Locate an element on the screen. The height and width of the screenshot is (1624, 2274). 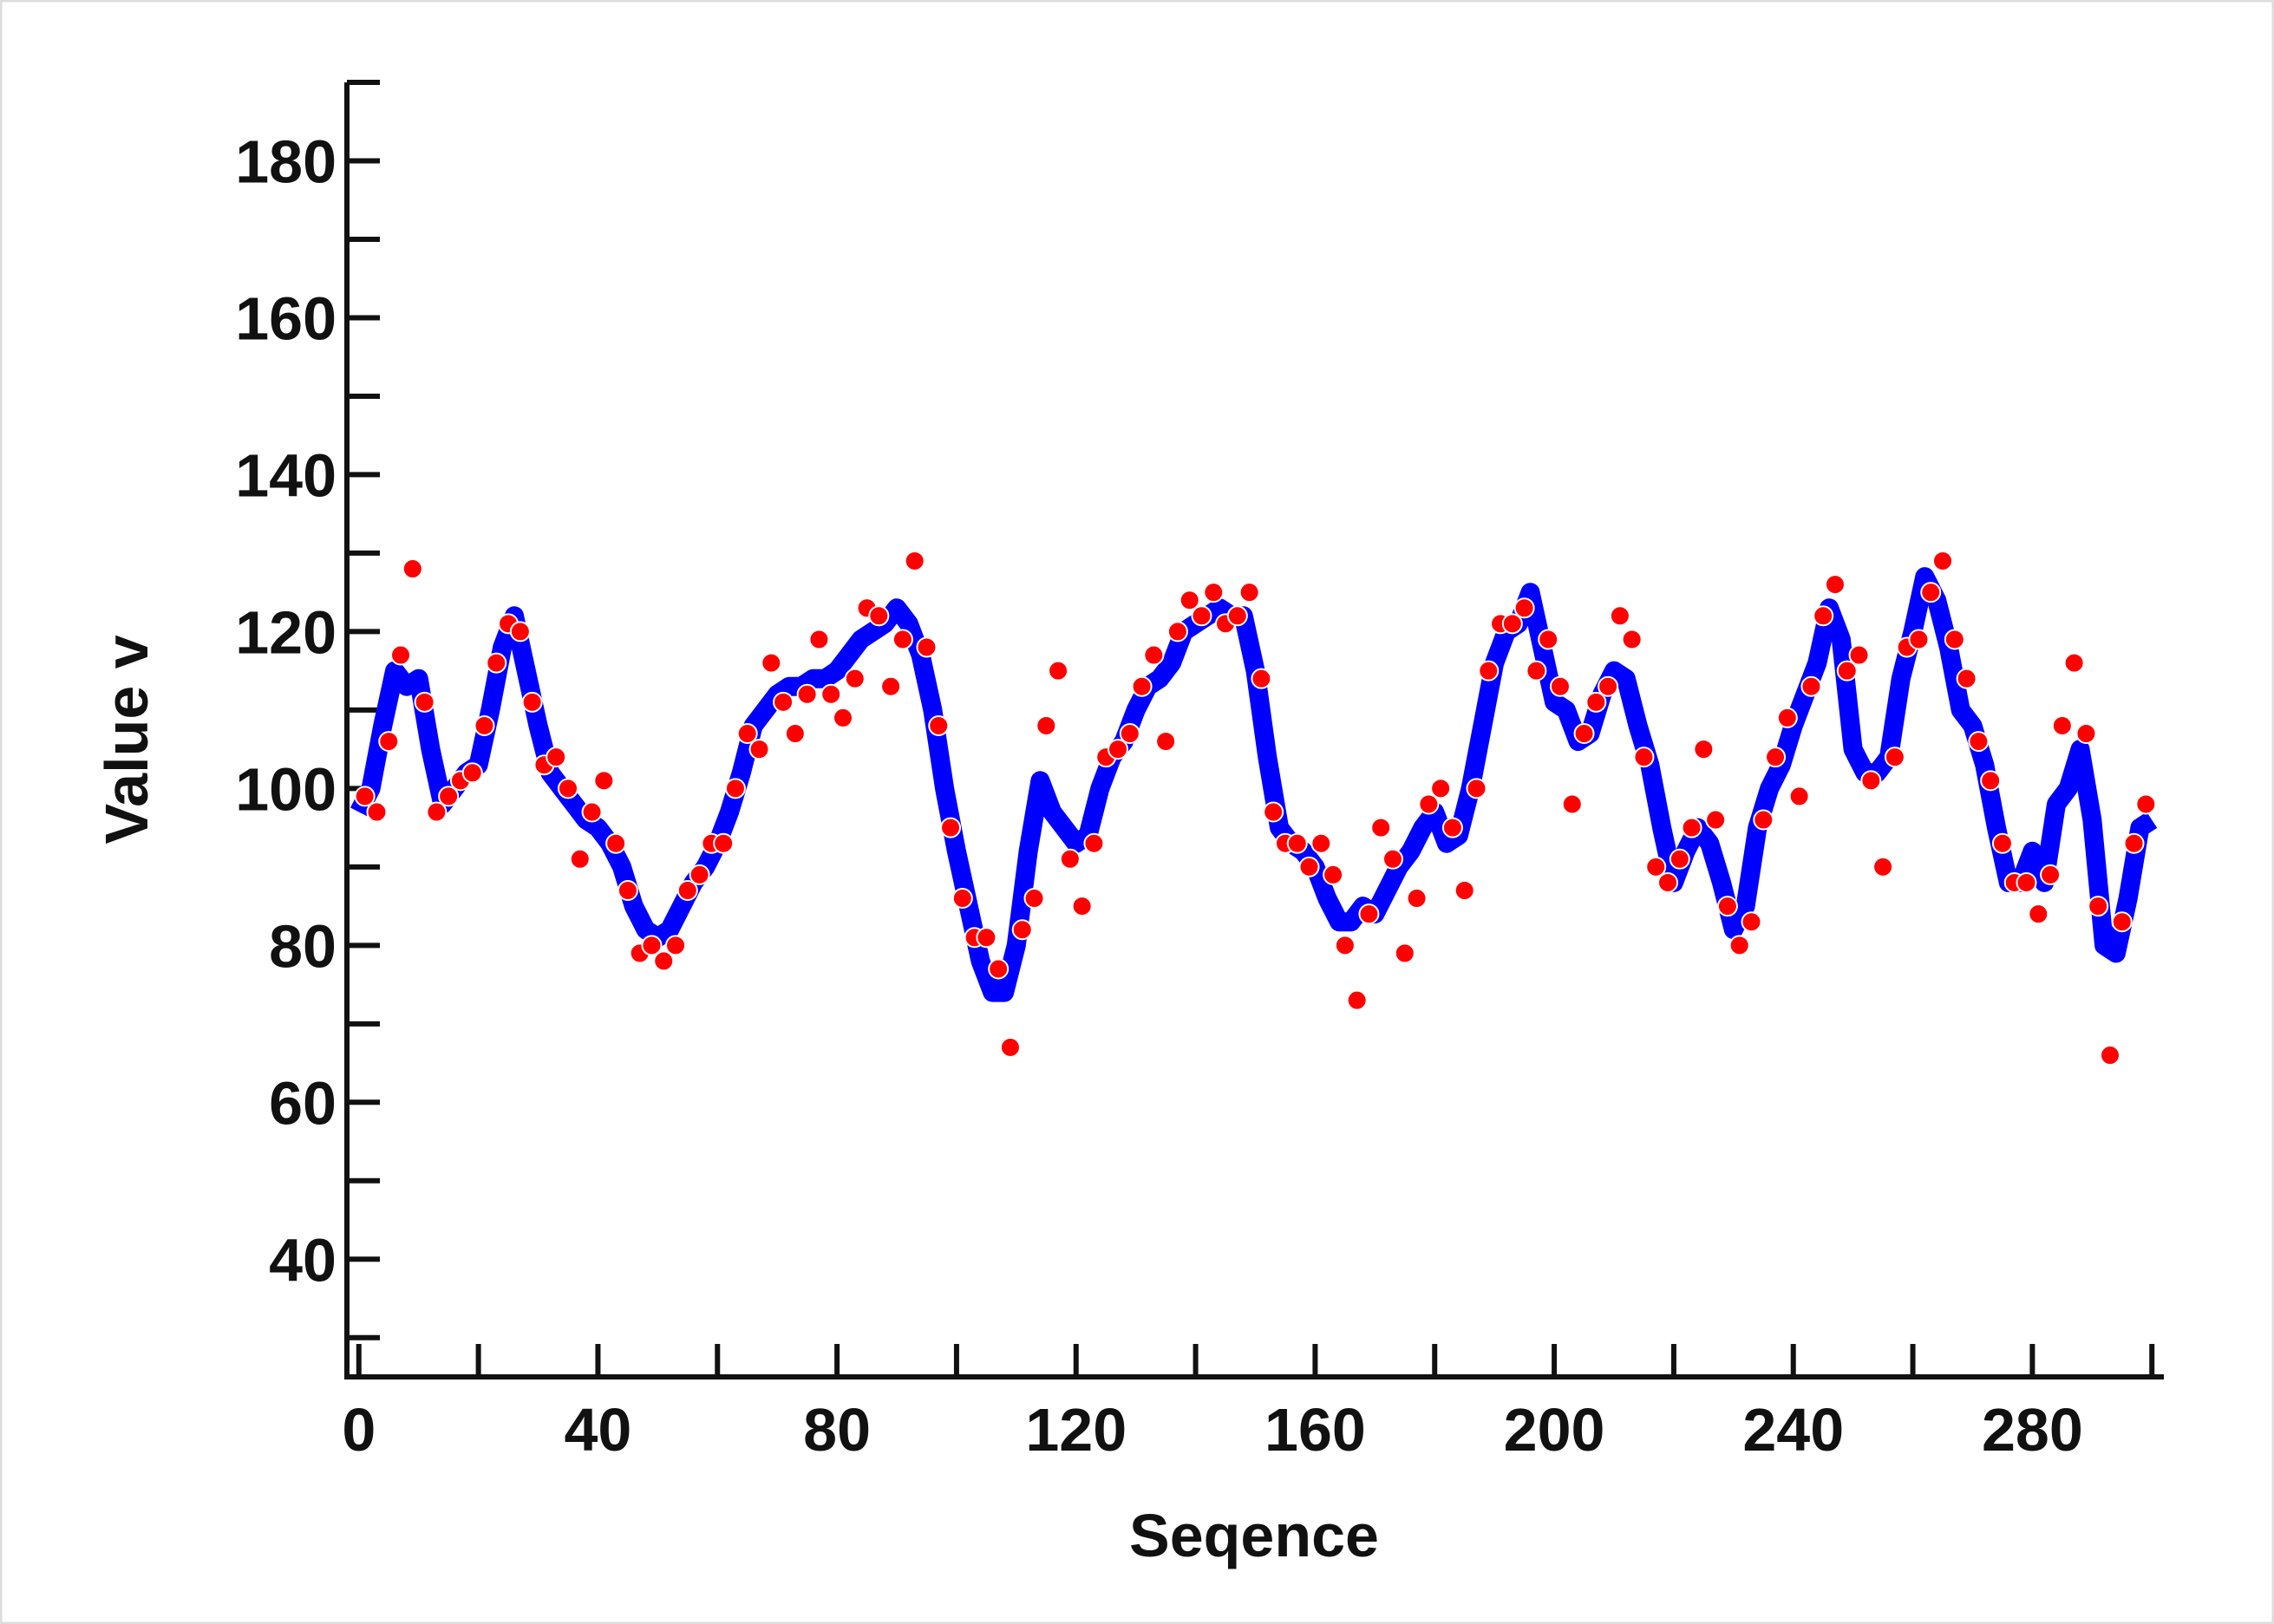
y-tick-label: 120 is located at coordinates (286, 632).